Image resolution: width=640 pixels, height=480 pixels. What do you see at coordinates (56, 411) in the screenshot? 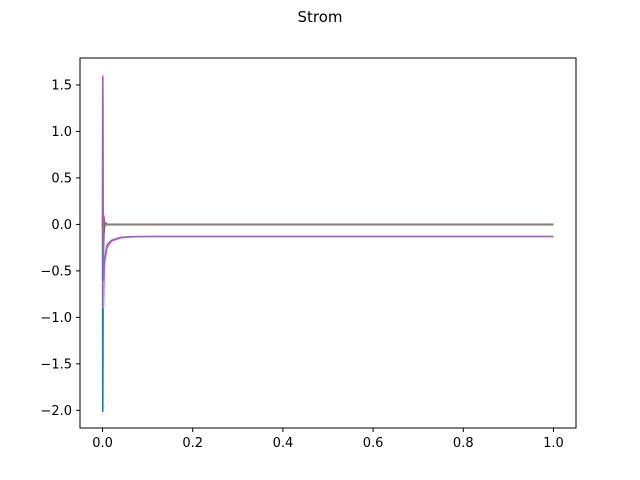
I see `y-tick-label: −2.0` at bounding box center [56, 411].